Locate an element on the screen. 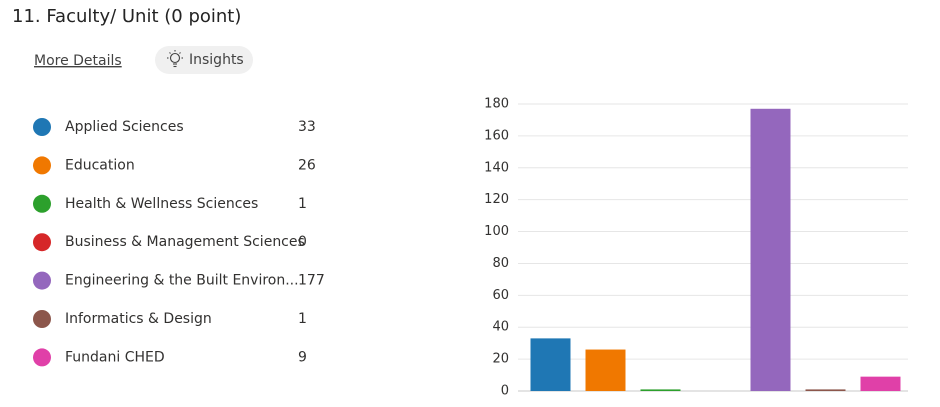 The width and height of the screenshot is (940, 407). y-tick-label: 20 is located at coordinates (500, 359).